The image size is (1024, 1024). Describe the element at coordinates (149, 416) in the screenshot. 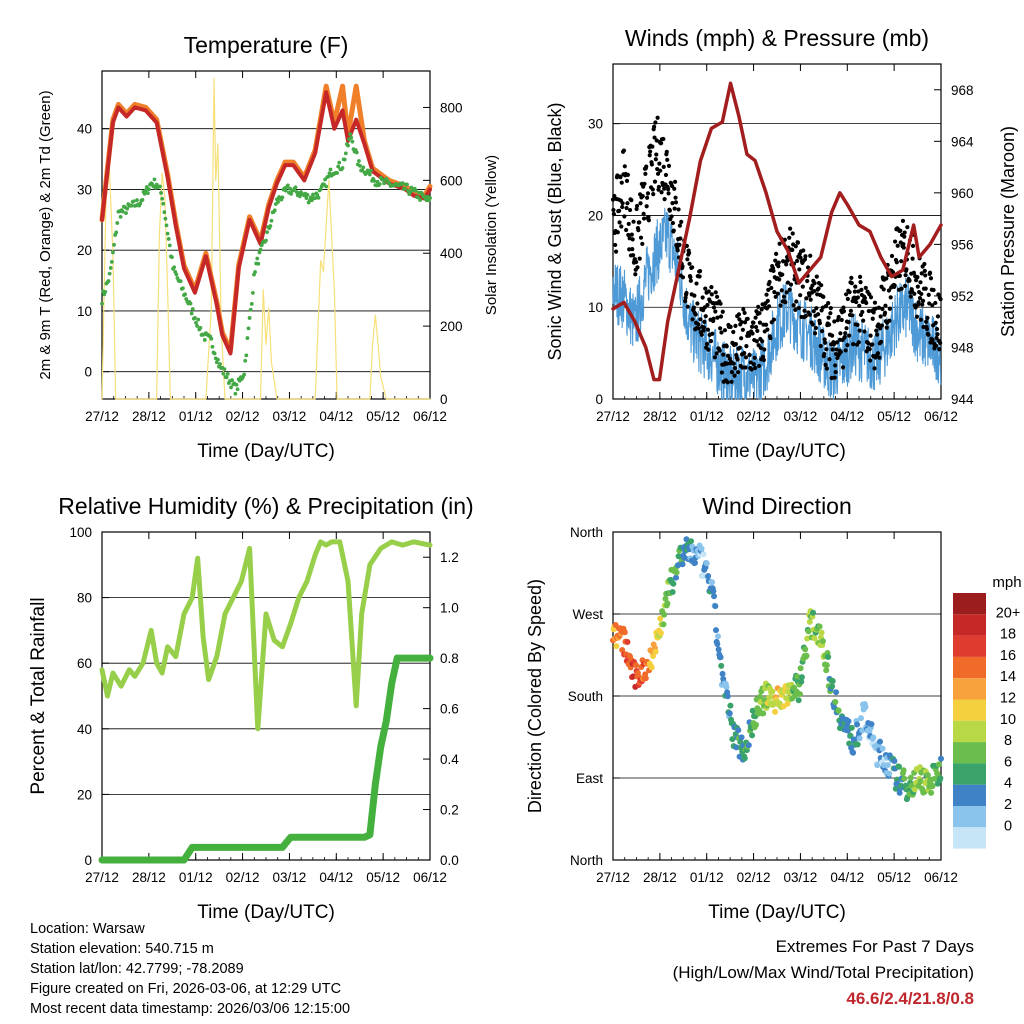

I see `temperature-xtick-label: 28/12` at that location.